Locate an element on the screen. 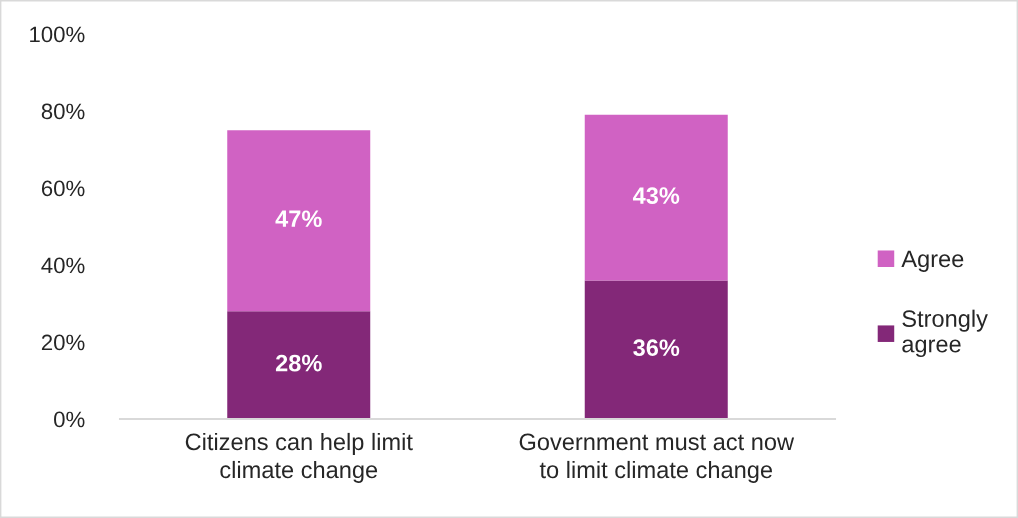 The image size is (1018, 518). data-label: 36% is located at coordinates (656, 348).